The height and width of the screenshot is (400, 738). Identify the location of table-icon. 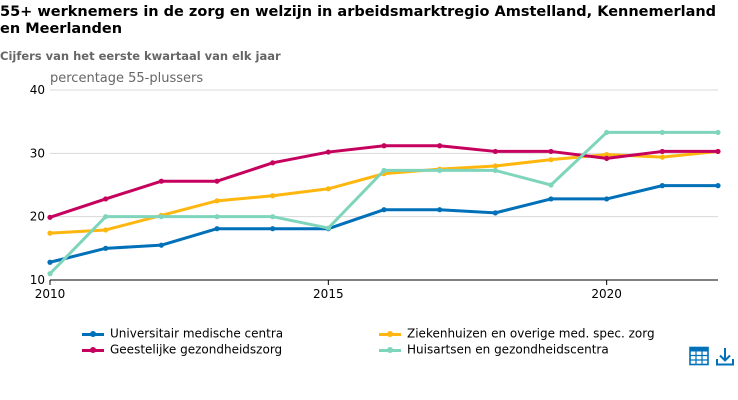
(699, 356).